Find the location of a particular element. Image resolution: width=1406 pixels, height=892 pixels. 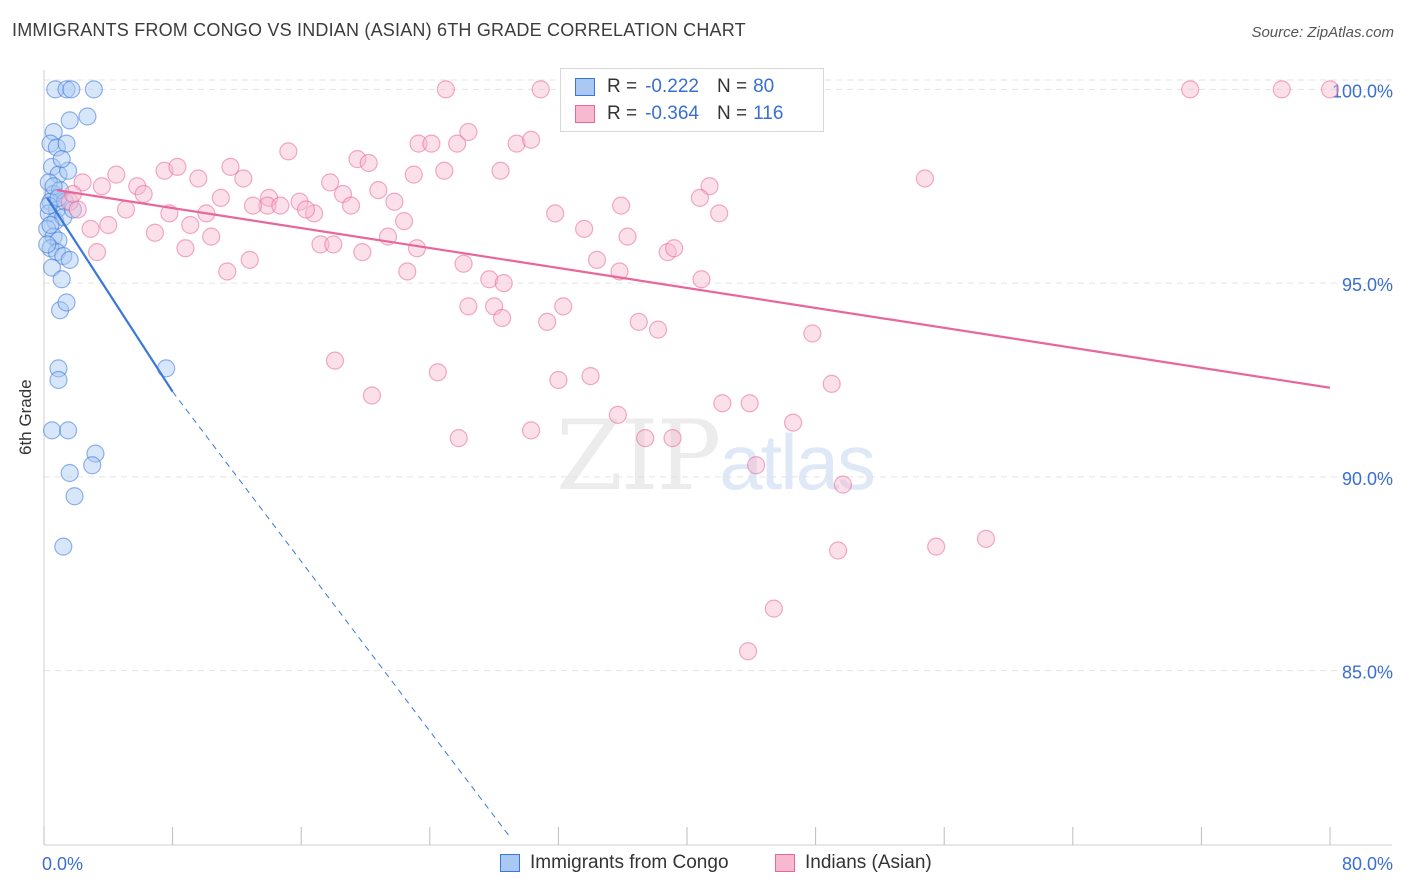

y-axis-label: 6th Grade is located at coordinates (25, 417).